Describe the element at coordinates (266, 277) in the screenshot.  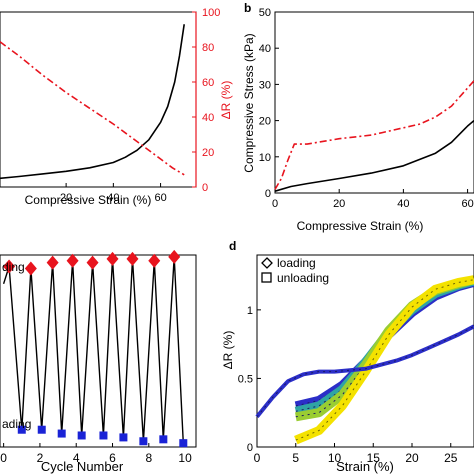
I see `legend-square-icon` at that location.